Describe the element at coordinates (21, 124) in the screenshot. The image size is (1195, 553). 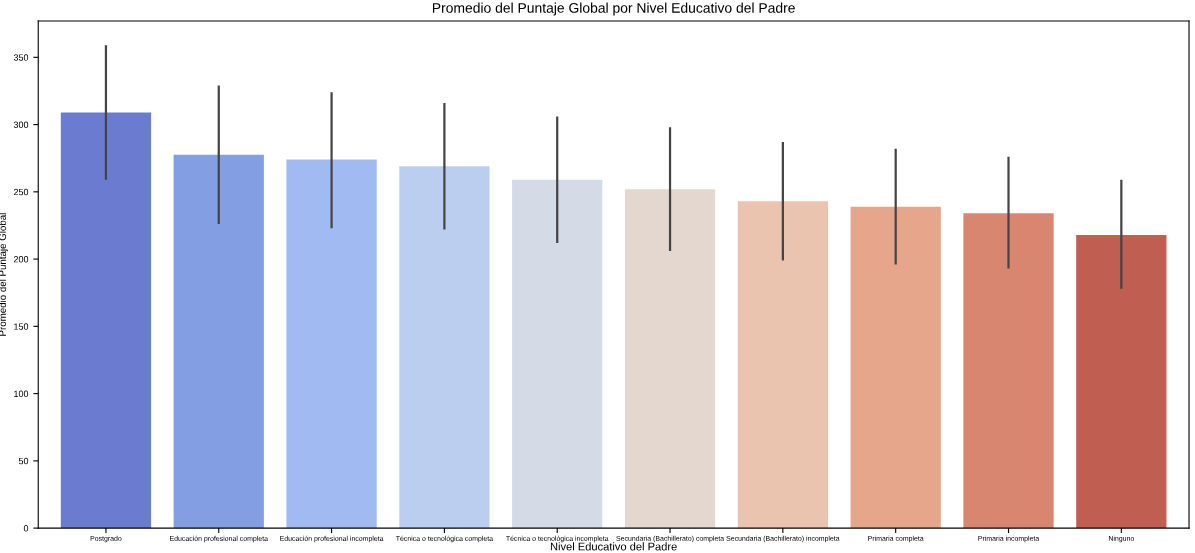
I see `y-tick-label: 300` at that location.